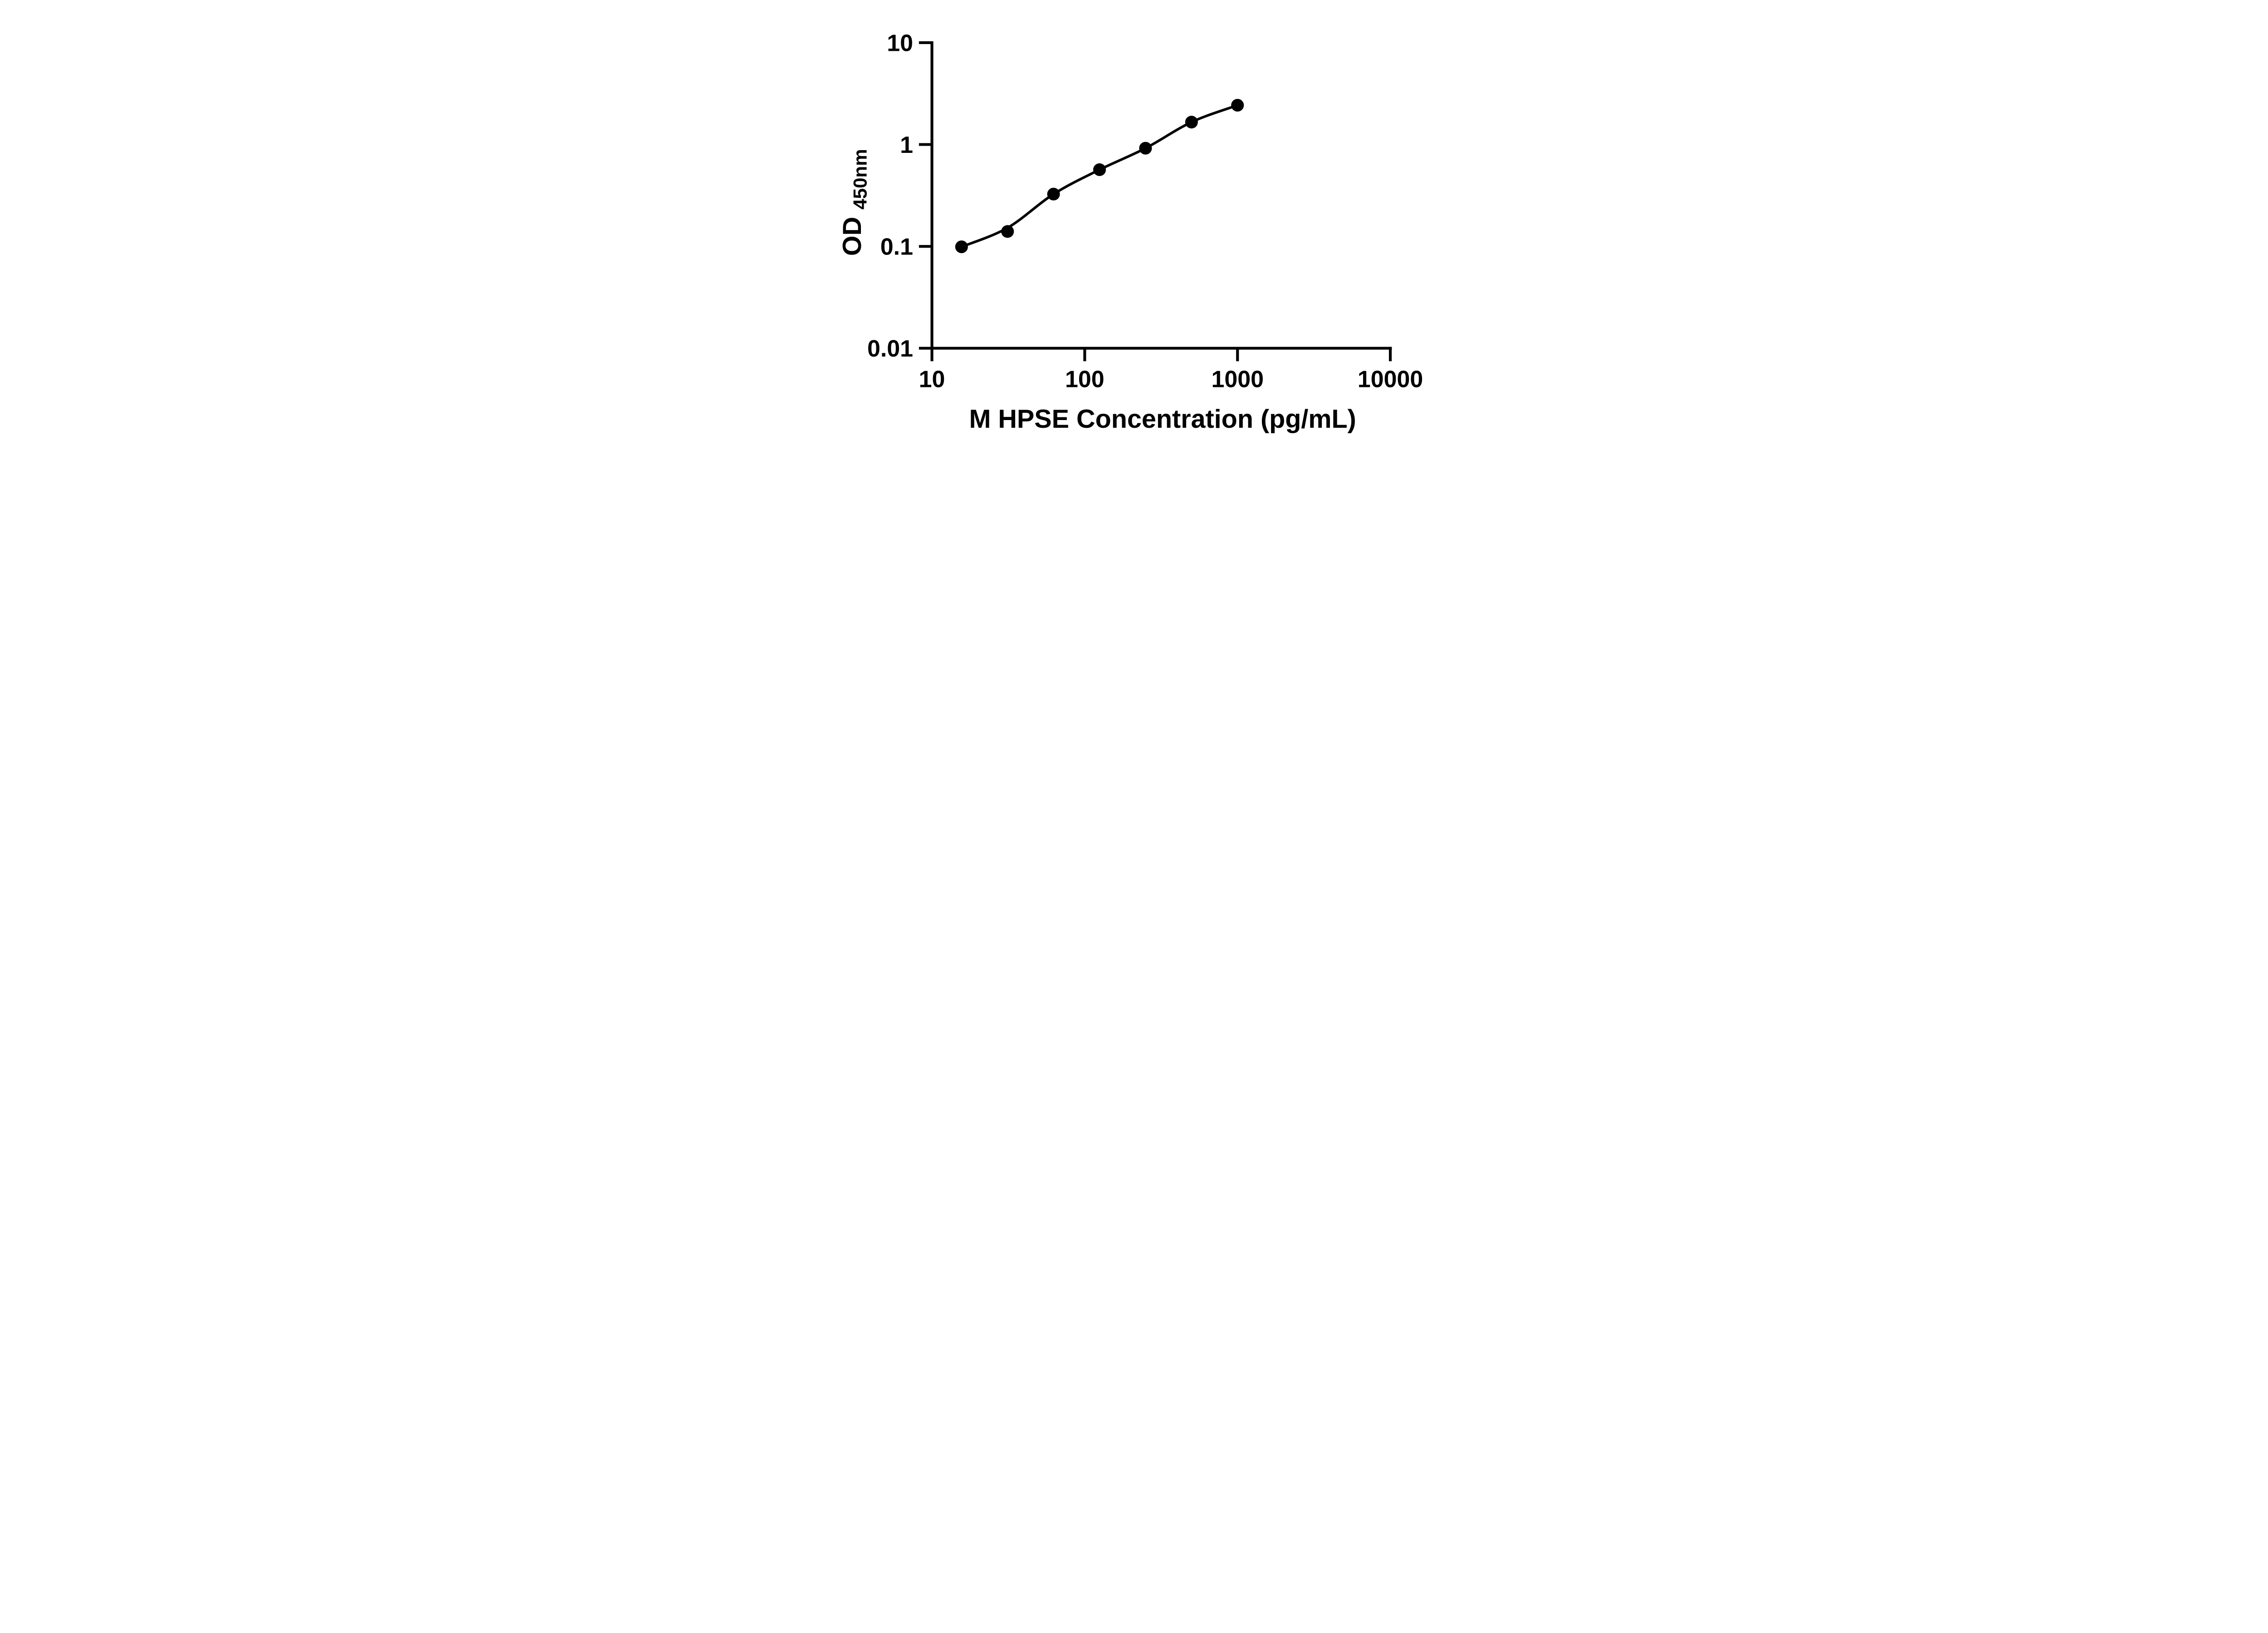  I want to click on data-points, so click(1100, 176).